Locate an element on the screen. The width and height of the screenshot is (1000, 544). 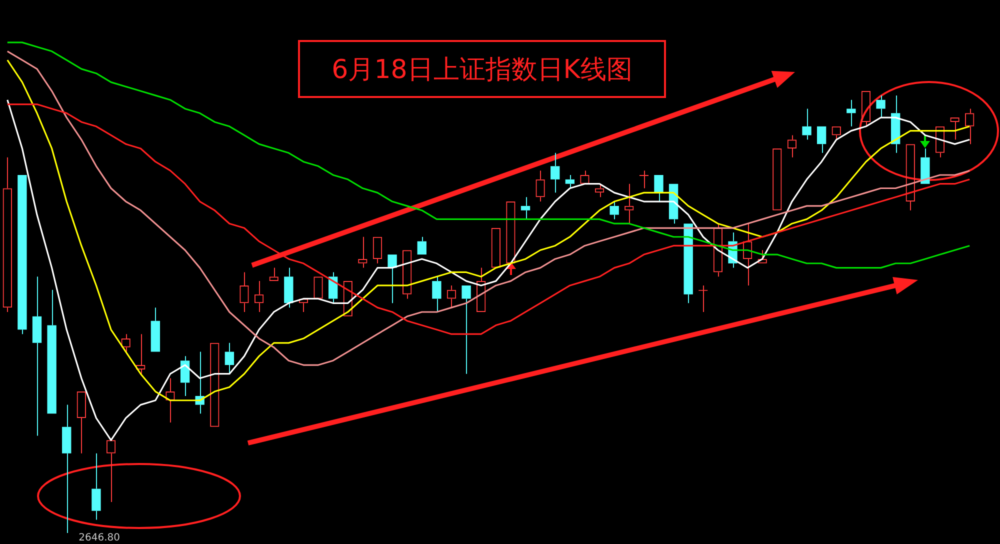
chart-title: 6月18日上证指数日K线图 is located at coordinates (482, 69).